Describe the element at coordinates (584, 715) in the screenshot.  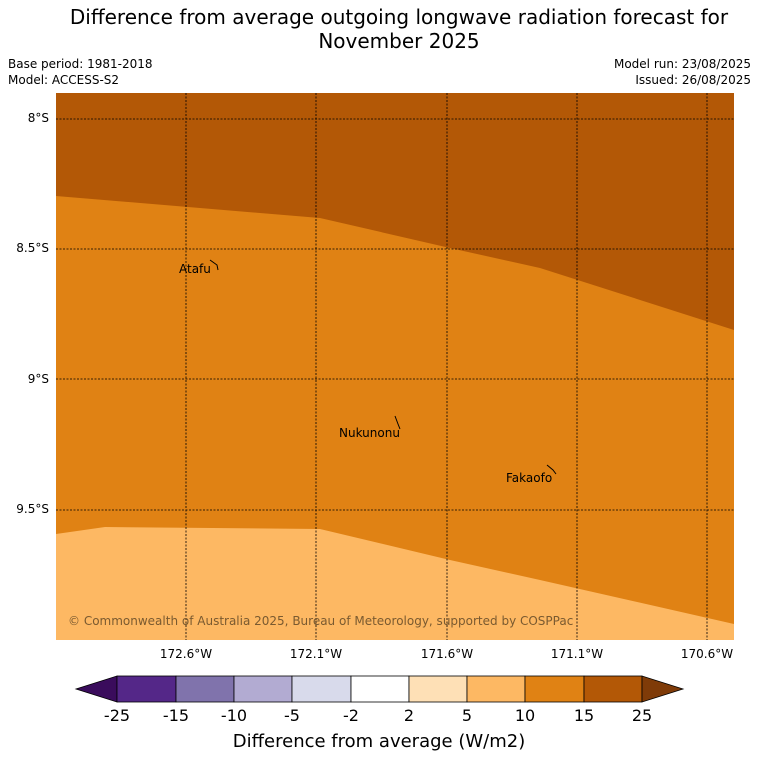
I see `colorbar-tick: 15` at that location.